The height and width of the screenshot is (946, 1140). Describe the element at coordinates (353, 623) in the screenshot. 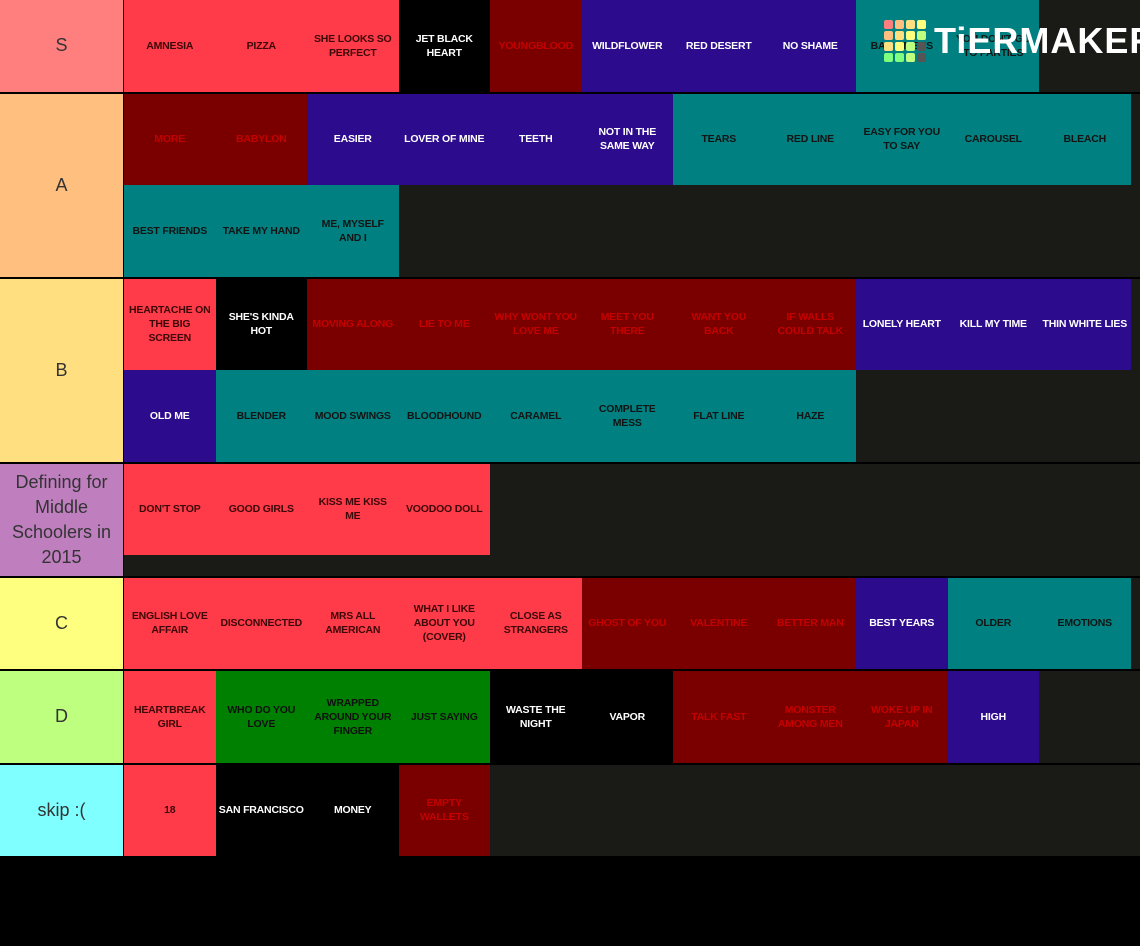

I see `tier-item: MRS ALL AMERICAN` at that location.